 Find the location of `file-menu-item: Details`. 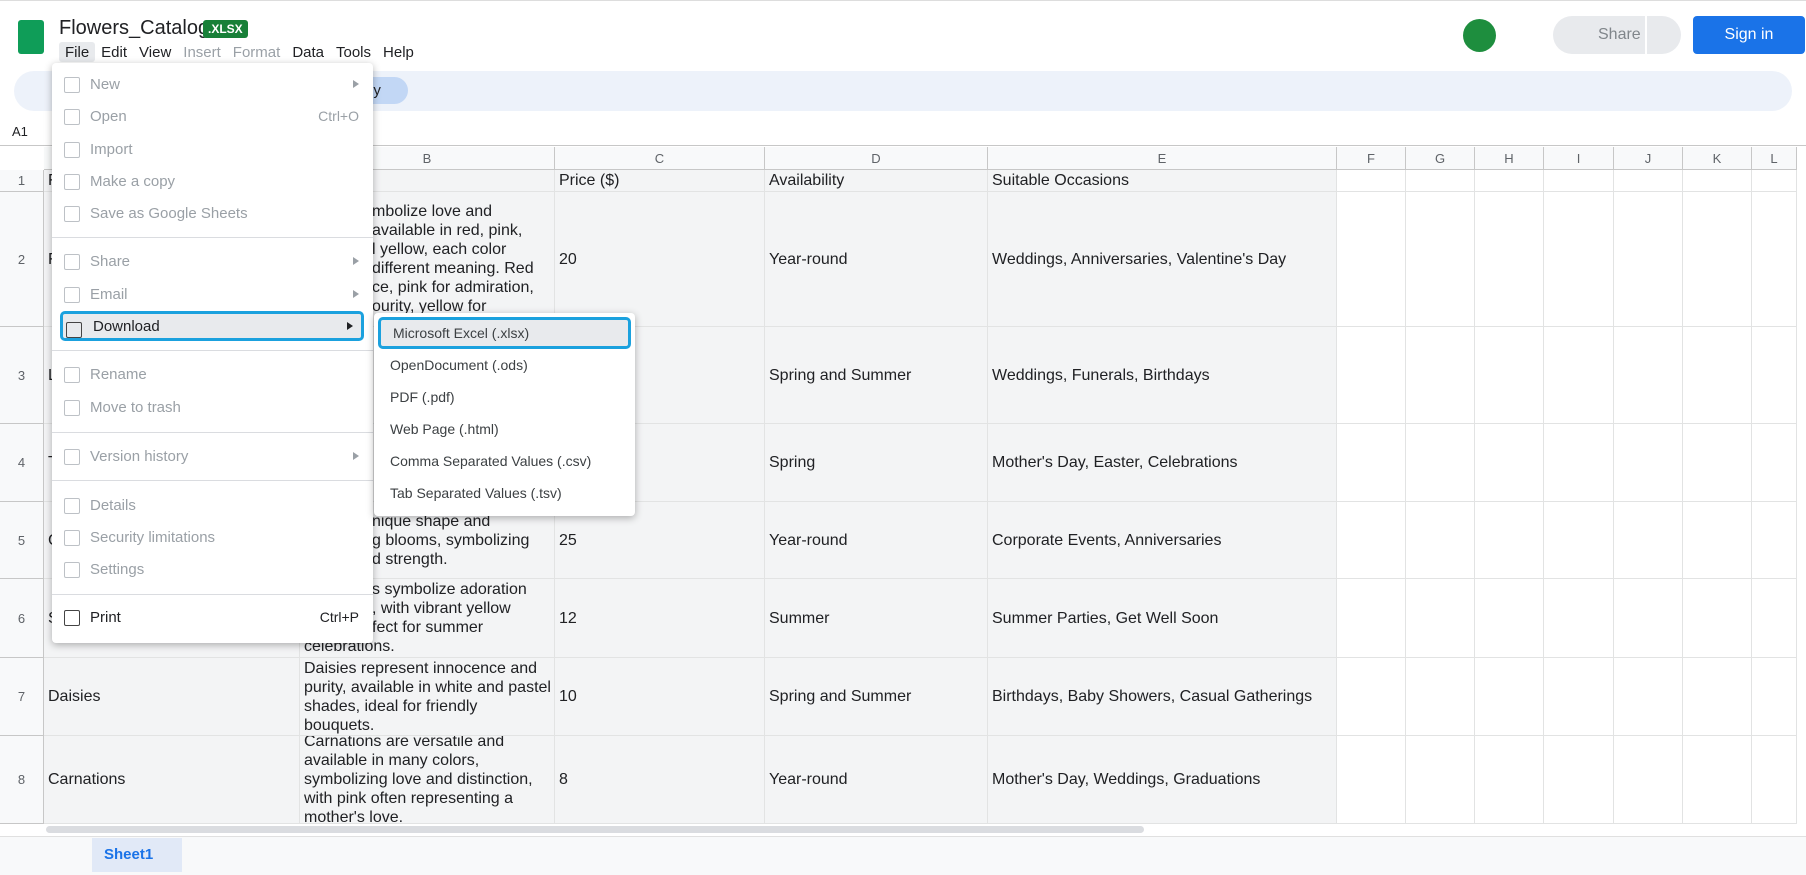

file-menu-item: Details is located at coordinates (212, 505).